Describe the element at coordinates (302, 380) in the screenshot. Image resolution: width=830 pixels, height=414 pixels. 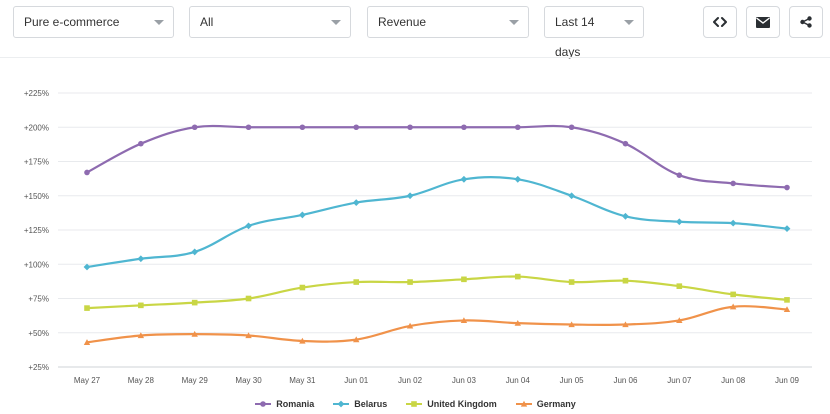
I see `x-tick-label: May 31` at that location.